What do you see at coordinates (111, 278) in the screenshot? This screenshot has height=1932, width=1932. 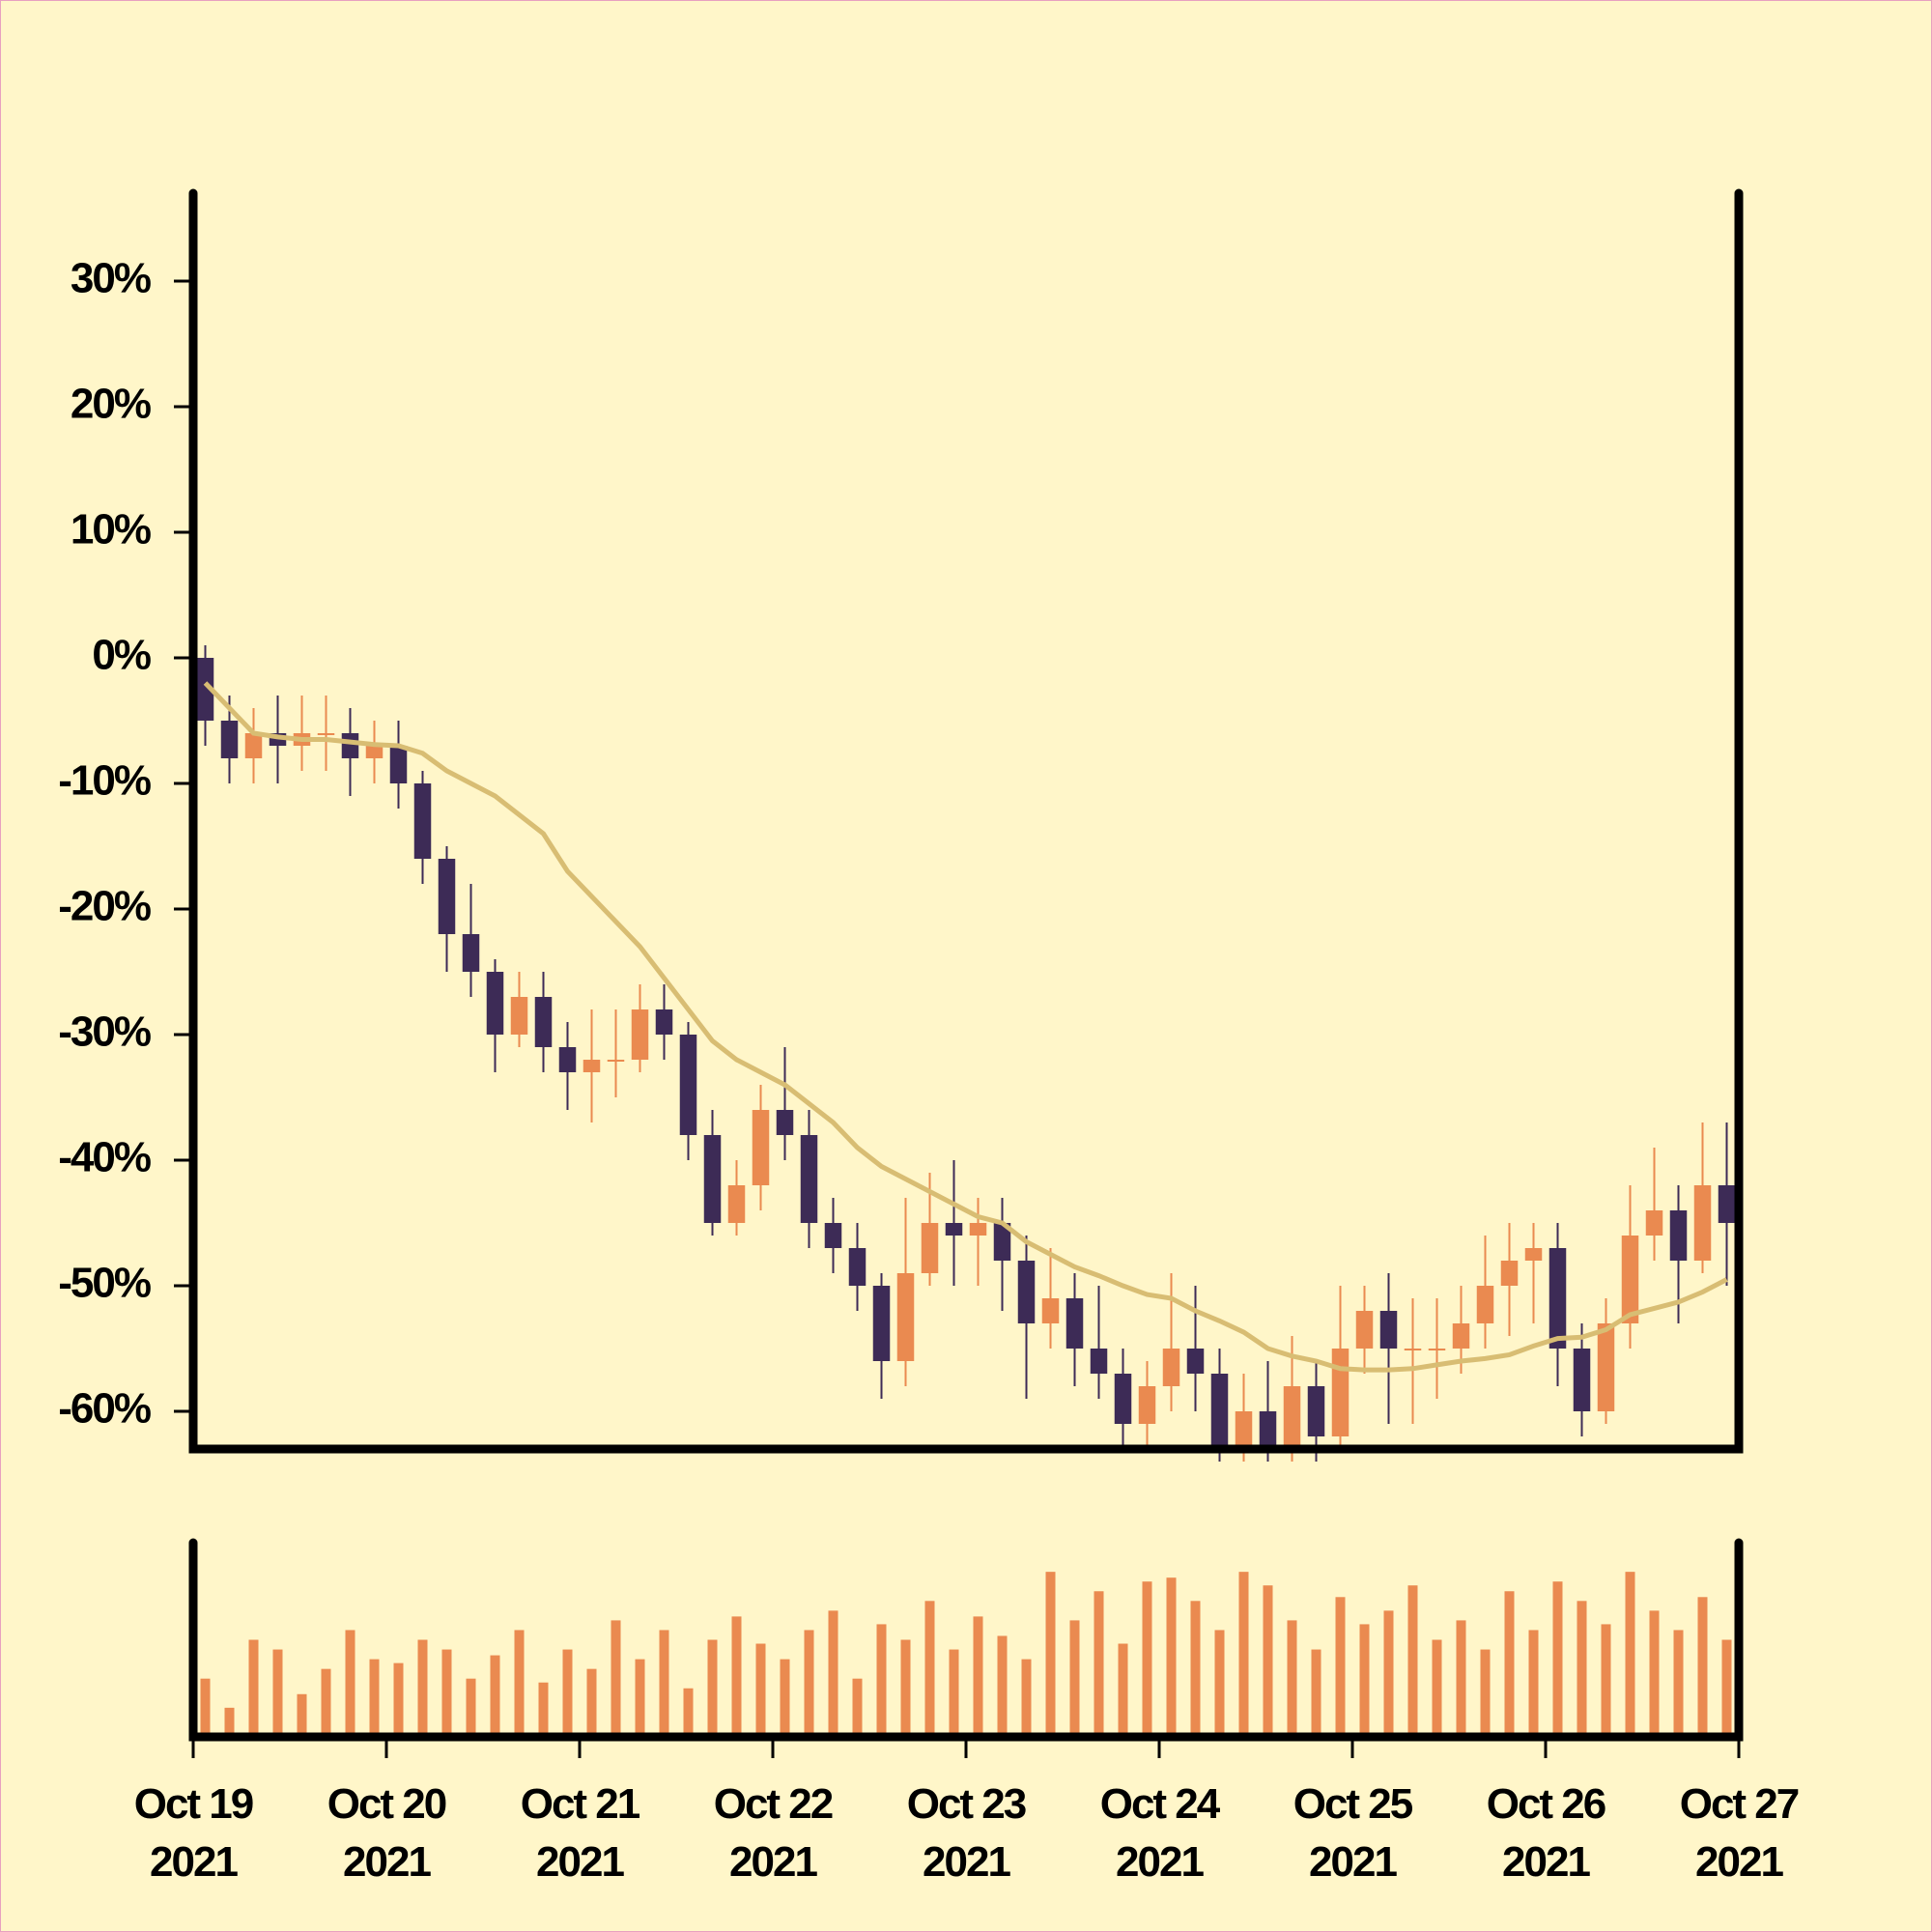 I see `y-tick-label: 30%` at bounding box center [111, 278].